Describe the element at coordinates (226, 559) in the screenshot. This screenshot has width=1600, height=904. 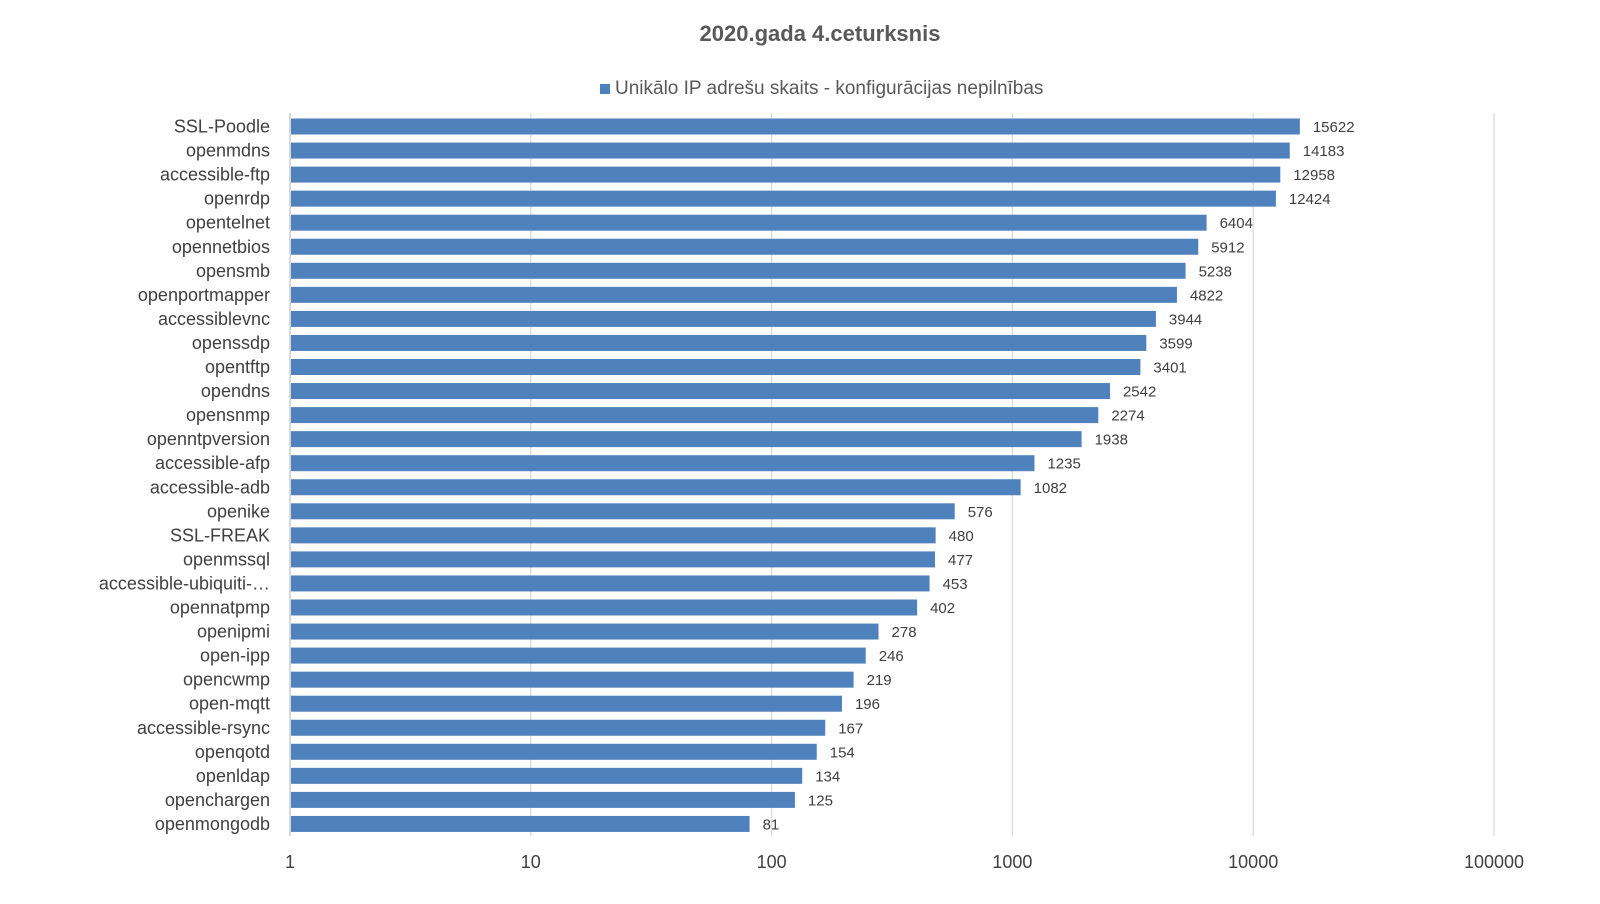
I see `category-label: openmssql` at that location.